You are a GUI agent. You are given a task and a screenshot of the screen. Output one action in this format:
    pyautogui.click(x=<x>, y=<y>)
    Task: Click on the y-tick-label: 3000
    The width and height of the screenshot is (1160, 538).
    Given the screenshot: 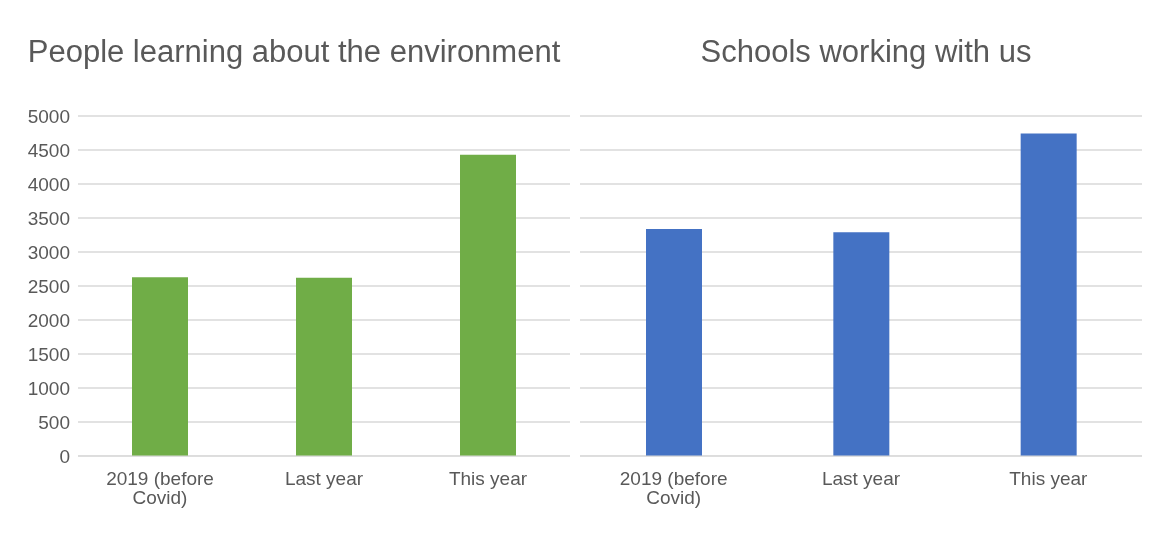 What is the action you would take?
    pyautogui.click(x=48, y=252)
    